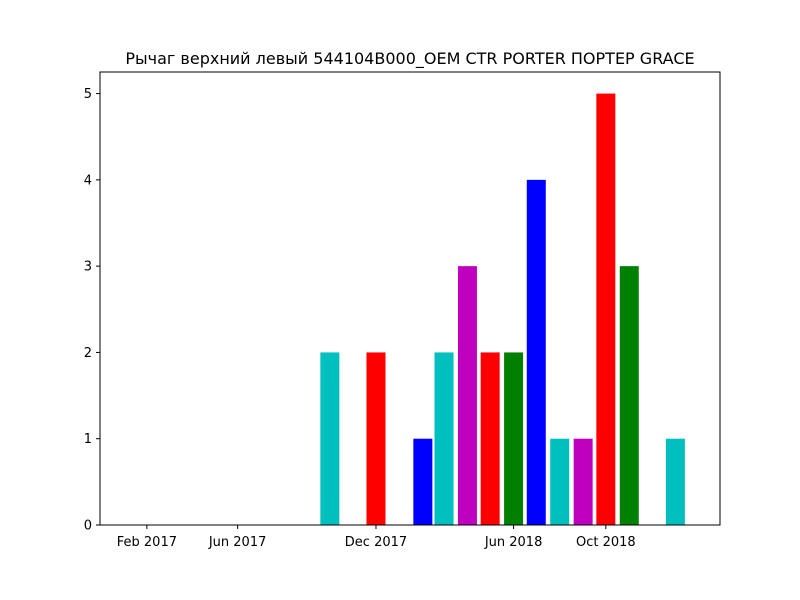 This screenshot has height=600, width=800. What do you see at coordinates (88, 267) in the screenshot?
I see `y-tick-label: 3` at bounding box center [88, 267].